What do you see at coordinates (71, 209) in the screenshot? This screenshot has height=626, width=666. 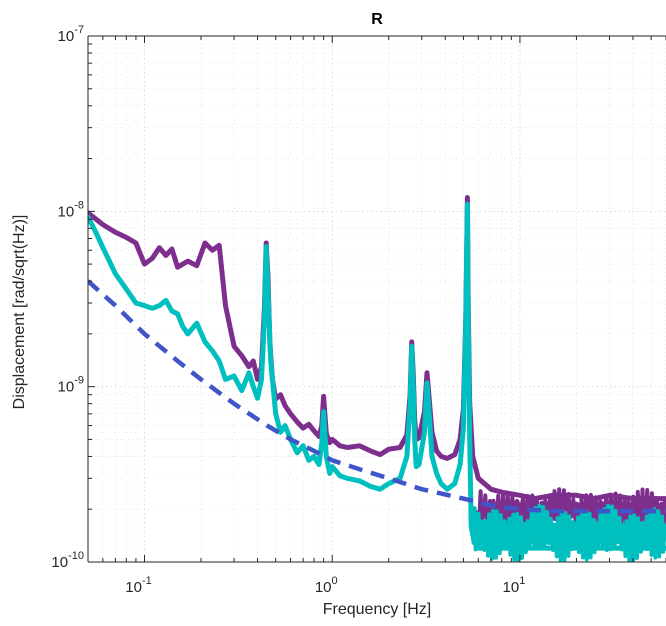 I see `y-tick-label: 10⁻⁸` at bounding box center [71, 209].